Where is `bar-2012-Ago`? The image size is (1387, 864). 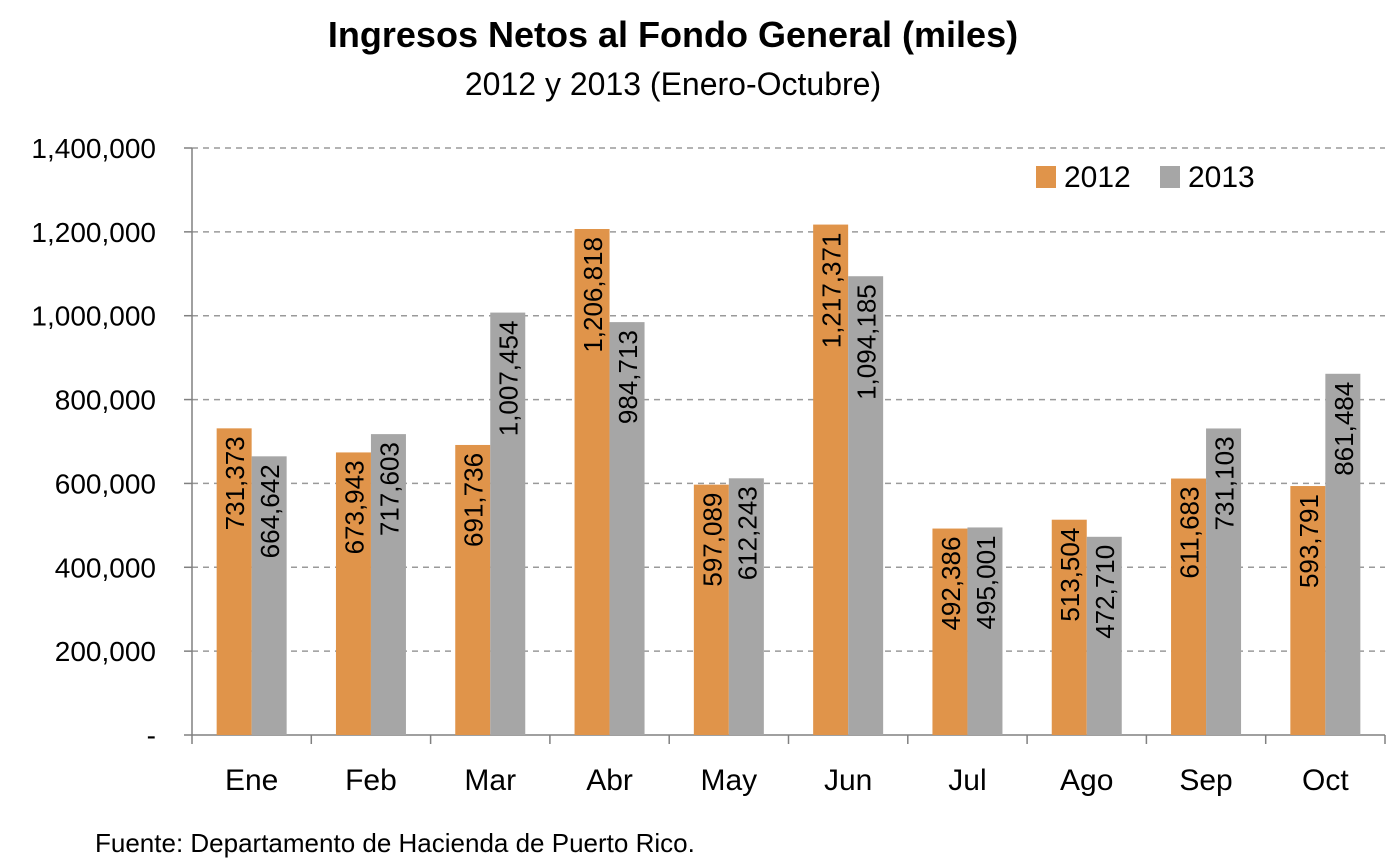
bar-2012-Ago is located at coordinates (1069, 627).